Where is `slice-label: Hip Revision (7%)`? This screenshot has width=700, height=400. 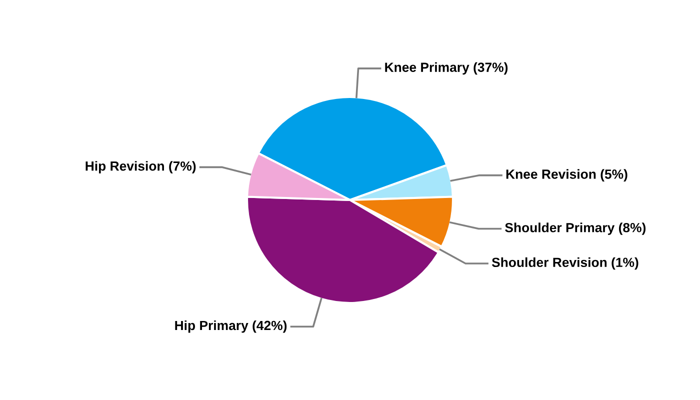 slice-label: Hip Revision (7%) is located at coordinates (141, 167).